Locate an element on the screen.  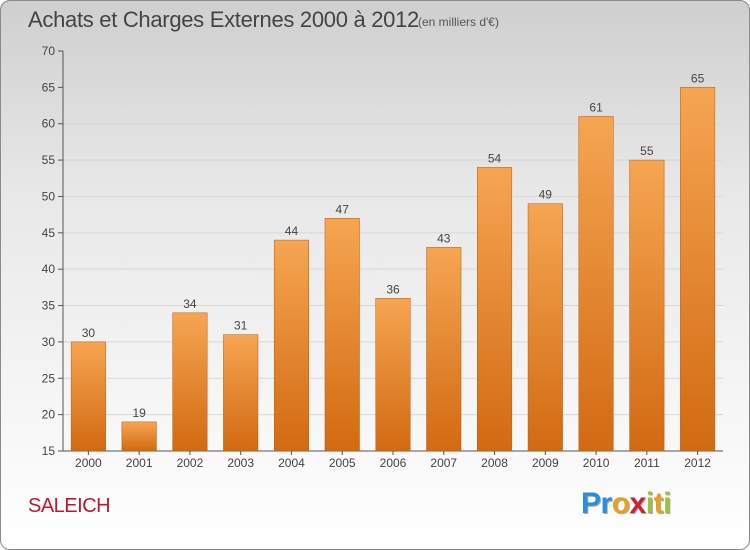
x-tick-label: 2009 is located at coordinates (545, 463).